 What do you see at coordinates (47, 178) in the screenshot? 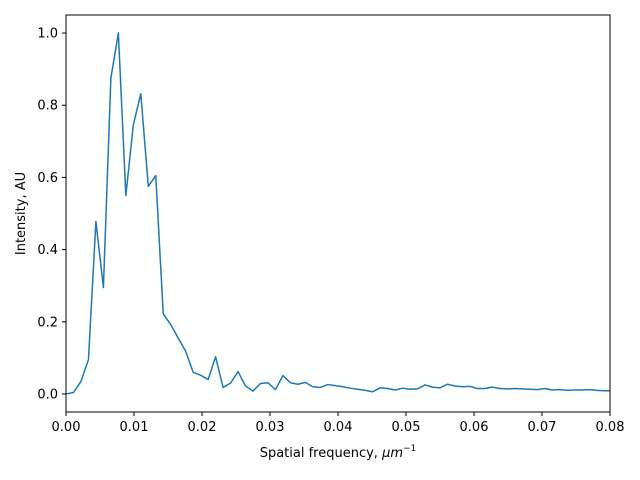
I see `y-tick-label: 0.6` at bounding box center [47, 178].